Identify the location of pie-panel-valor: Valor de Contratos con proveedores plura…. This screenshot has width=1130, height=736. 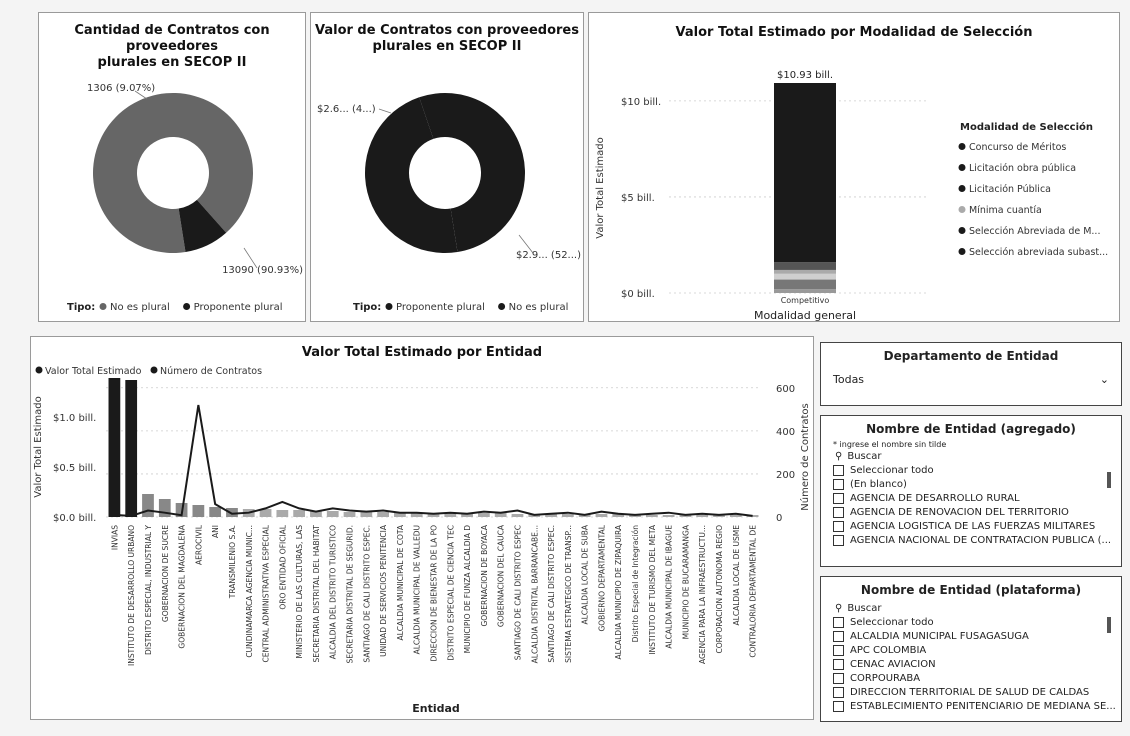
(447, 167).